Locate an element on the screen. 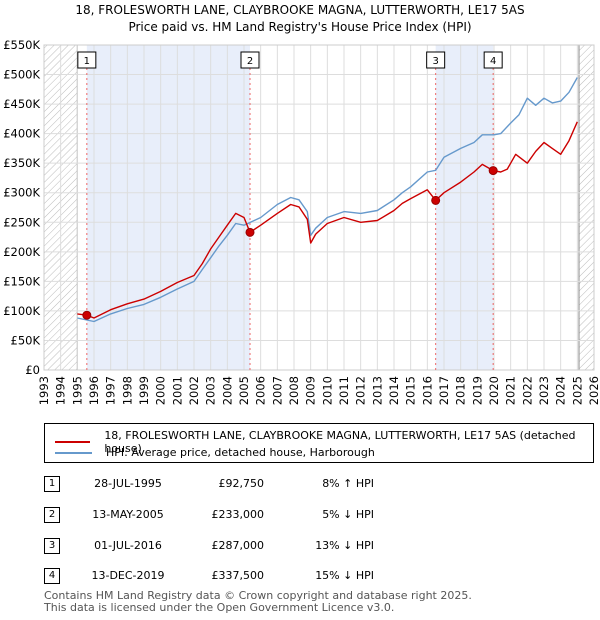 The height and width of the screenshot is (620, 600). sale-price: £233,000 is located at coordinates (238, 514).